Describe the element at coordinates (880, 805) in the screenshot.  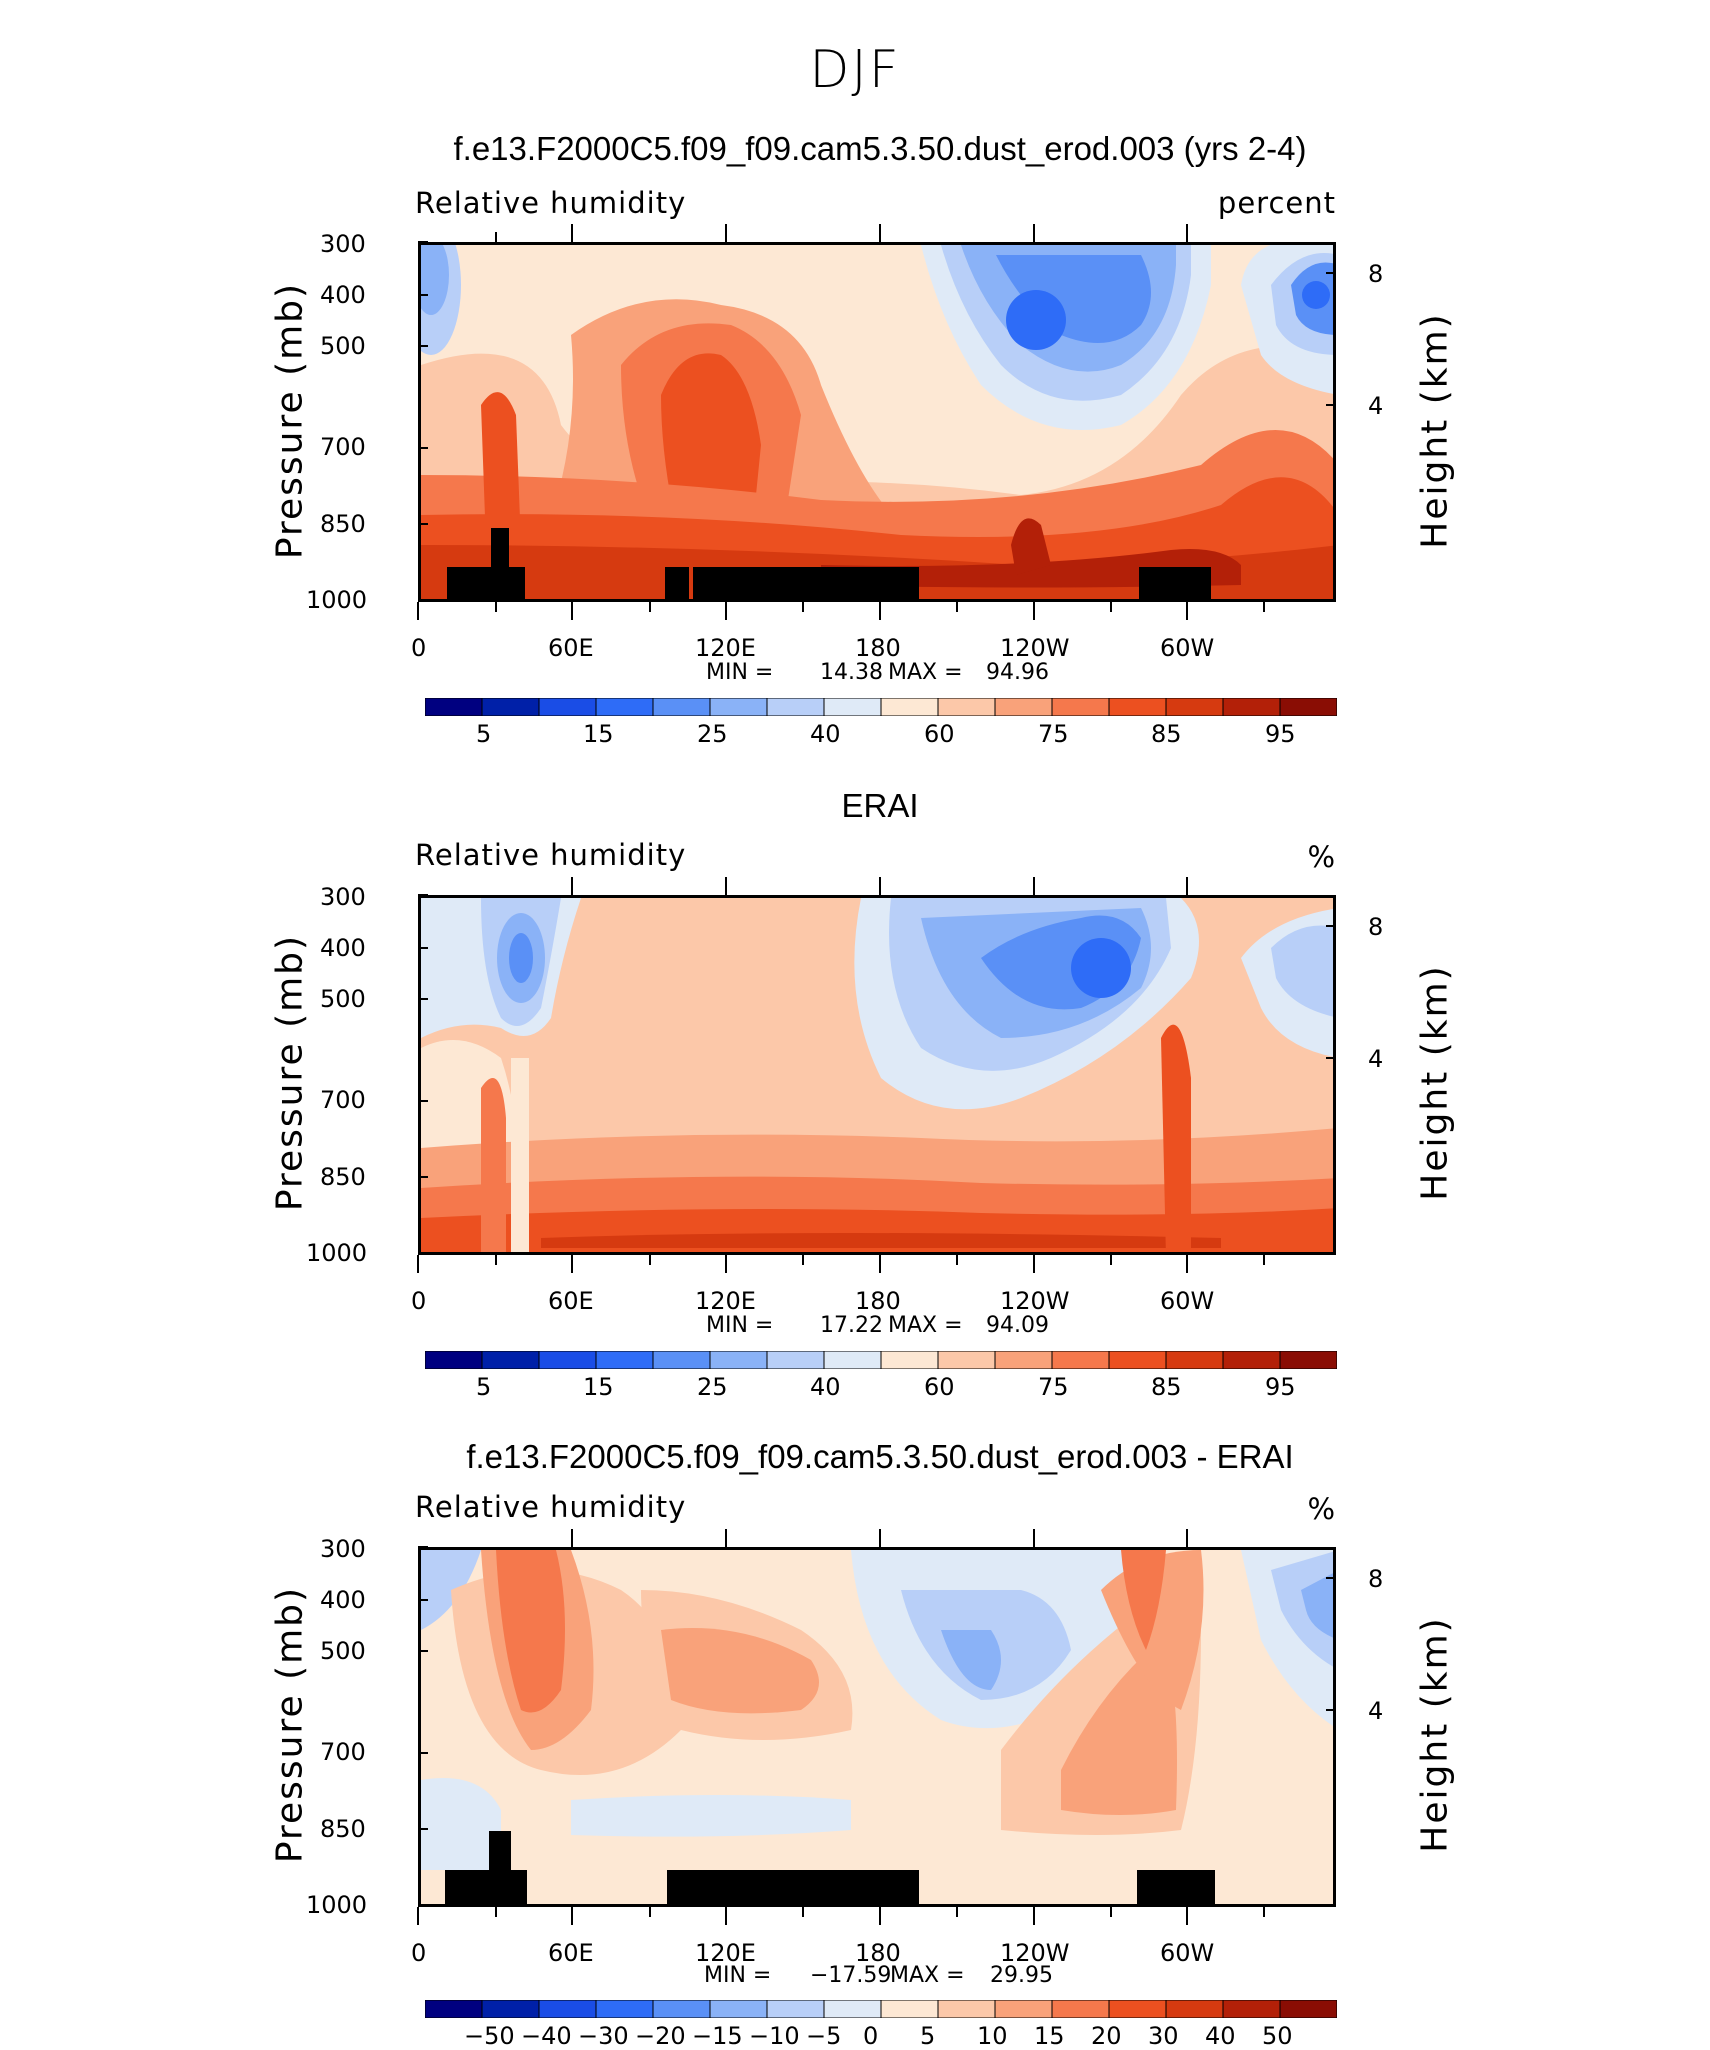
I see `panel-title: ERAI` at that location.